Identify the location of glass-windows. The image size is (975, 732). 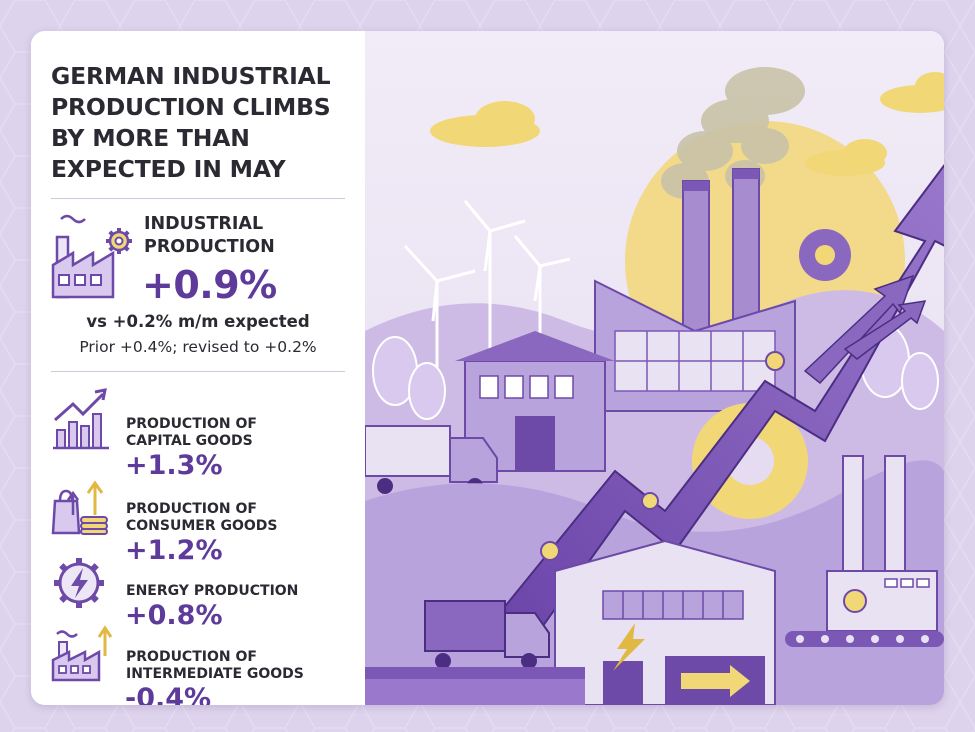
(695, 361).